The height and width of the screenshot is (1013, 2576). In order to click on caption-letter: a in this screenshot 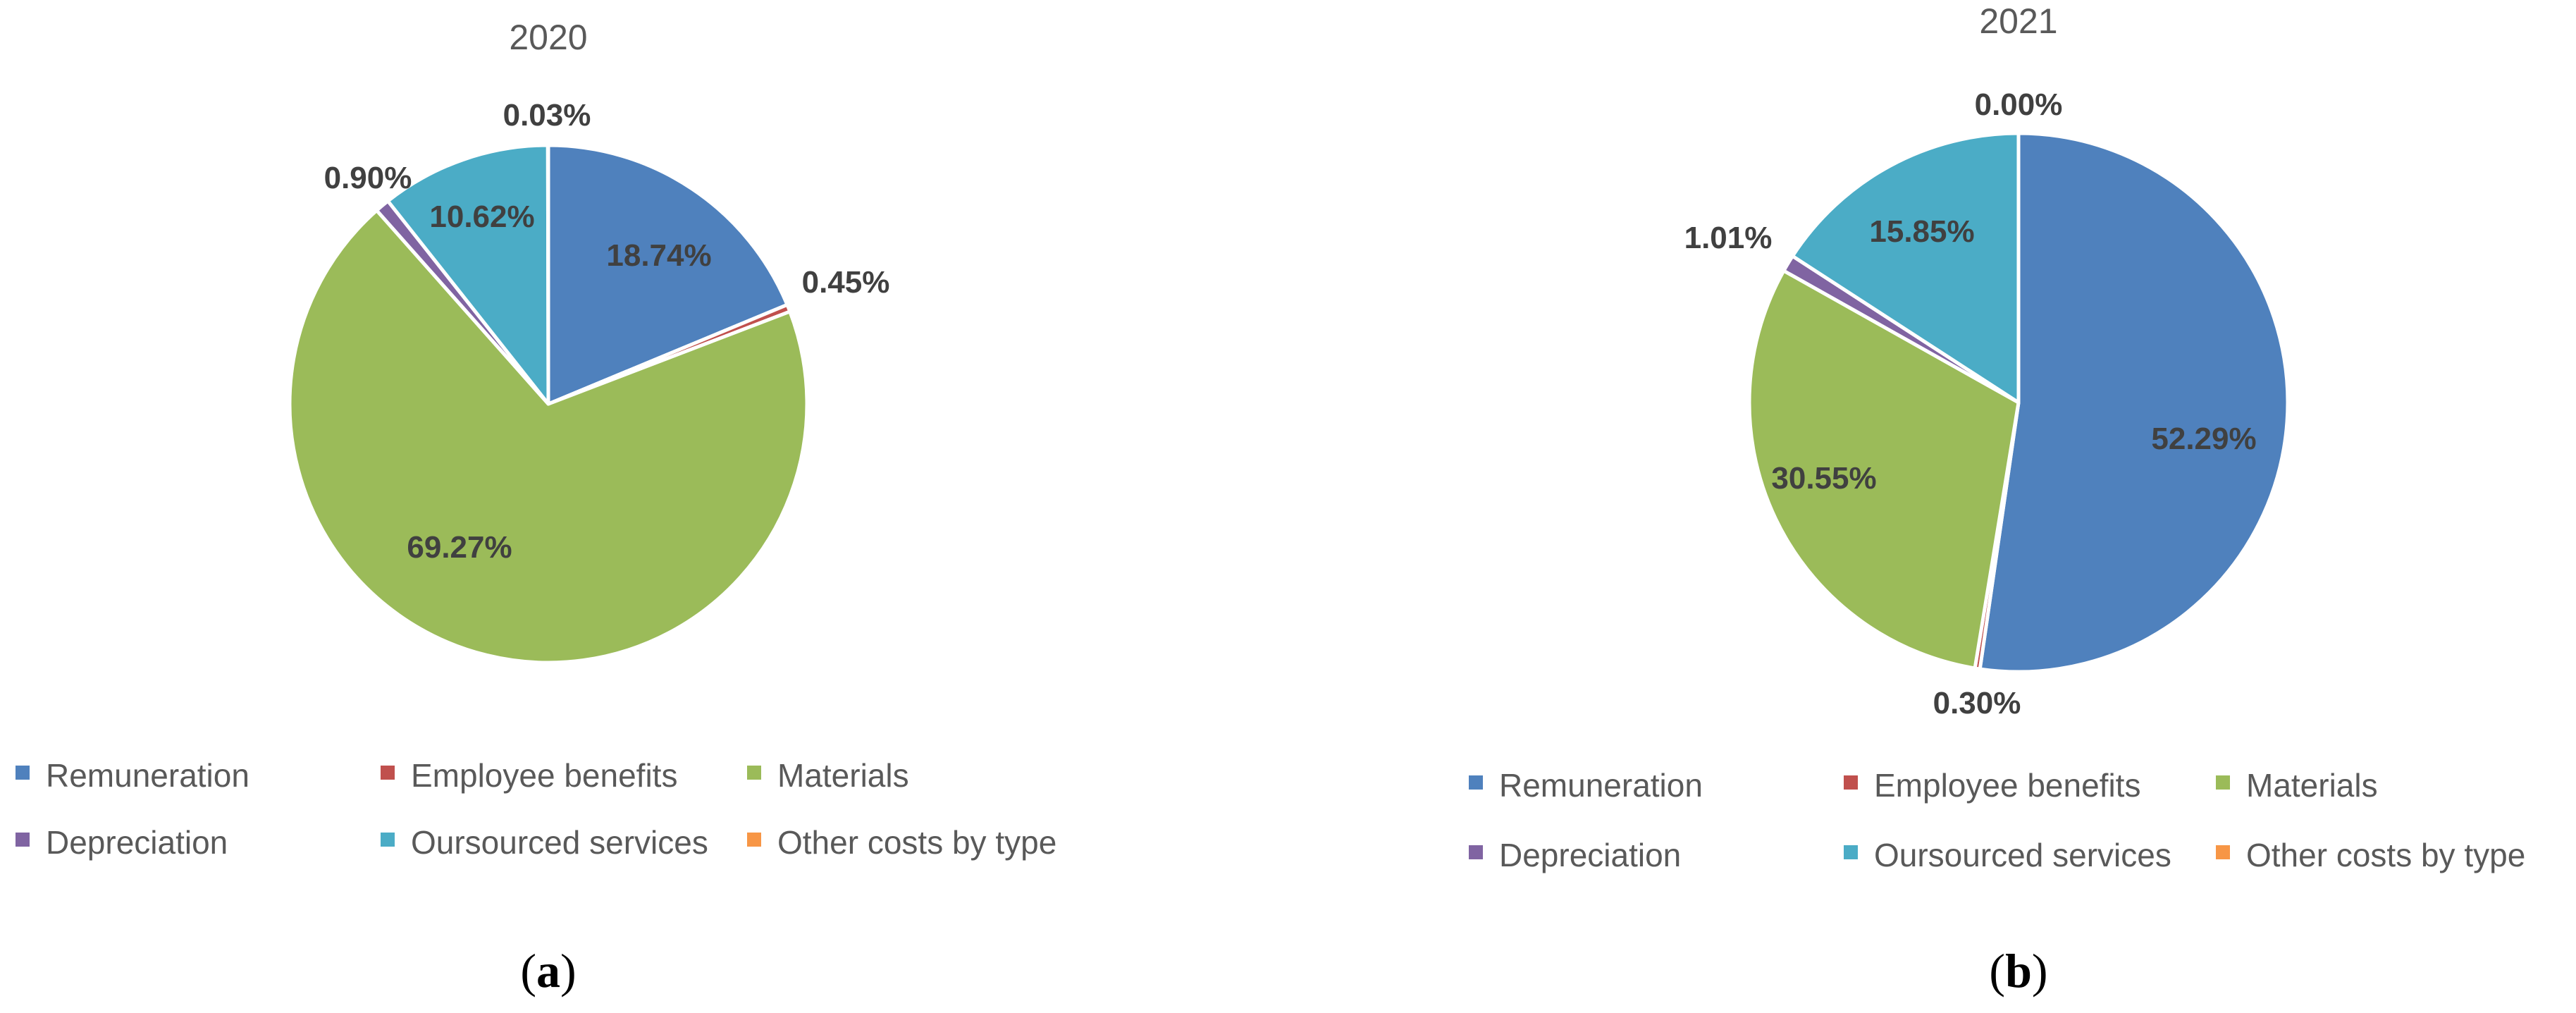, I will do `click(548, 970)`.